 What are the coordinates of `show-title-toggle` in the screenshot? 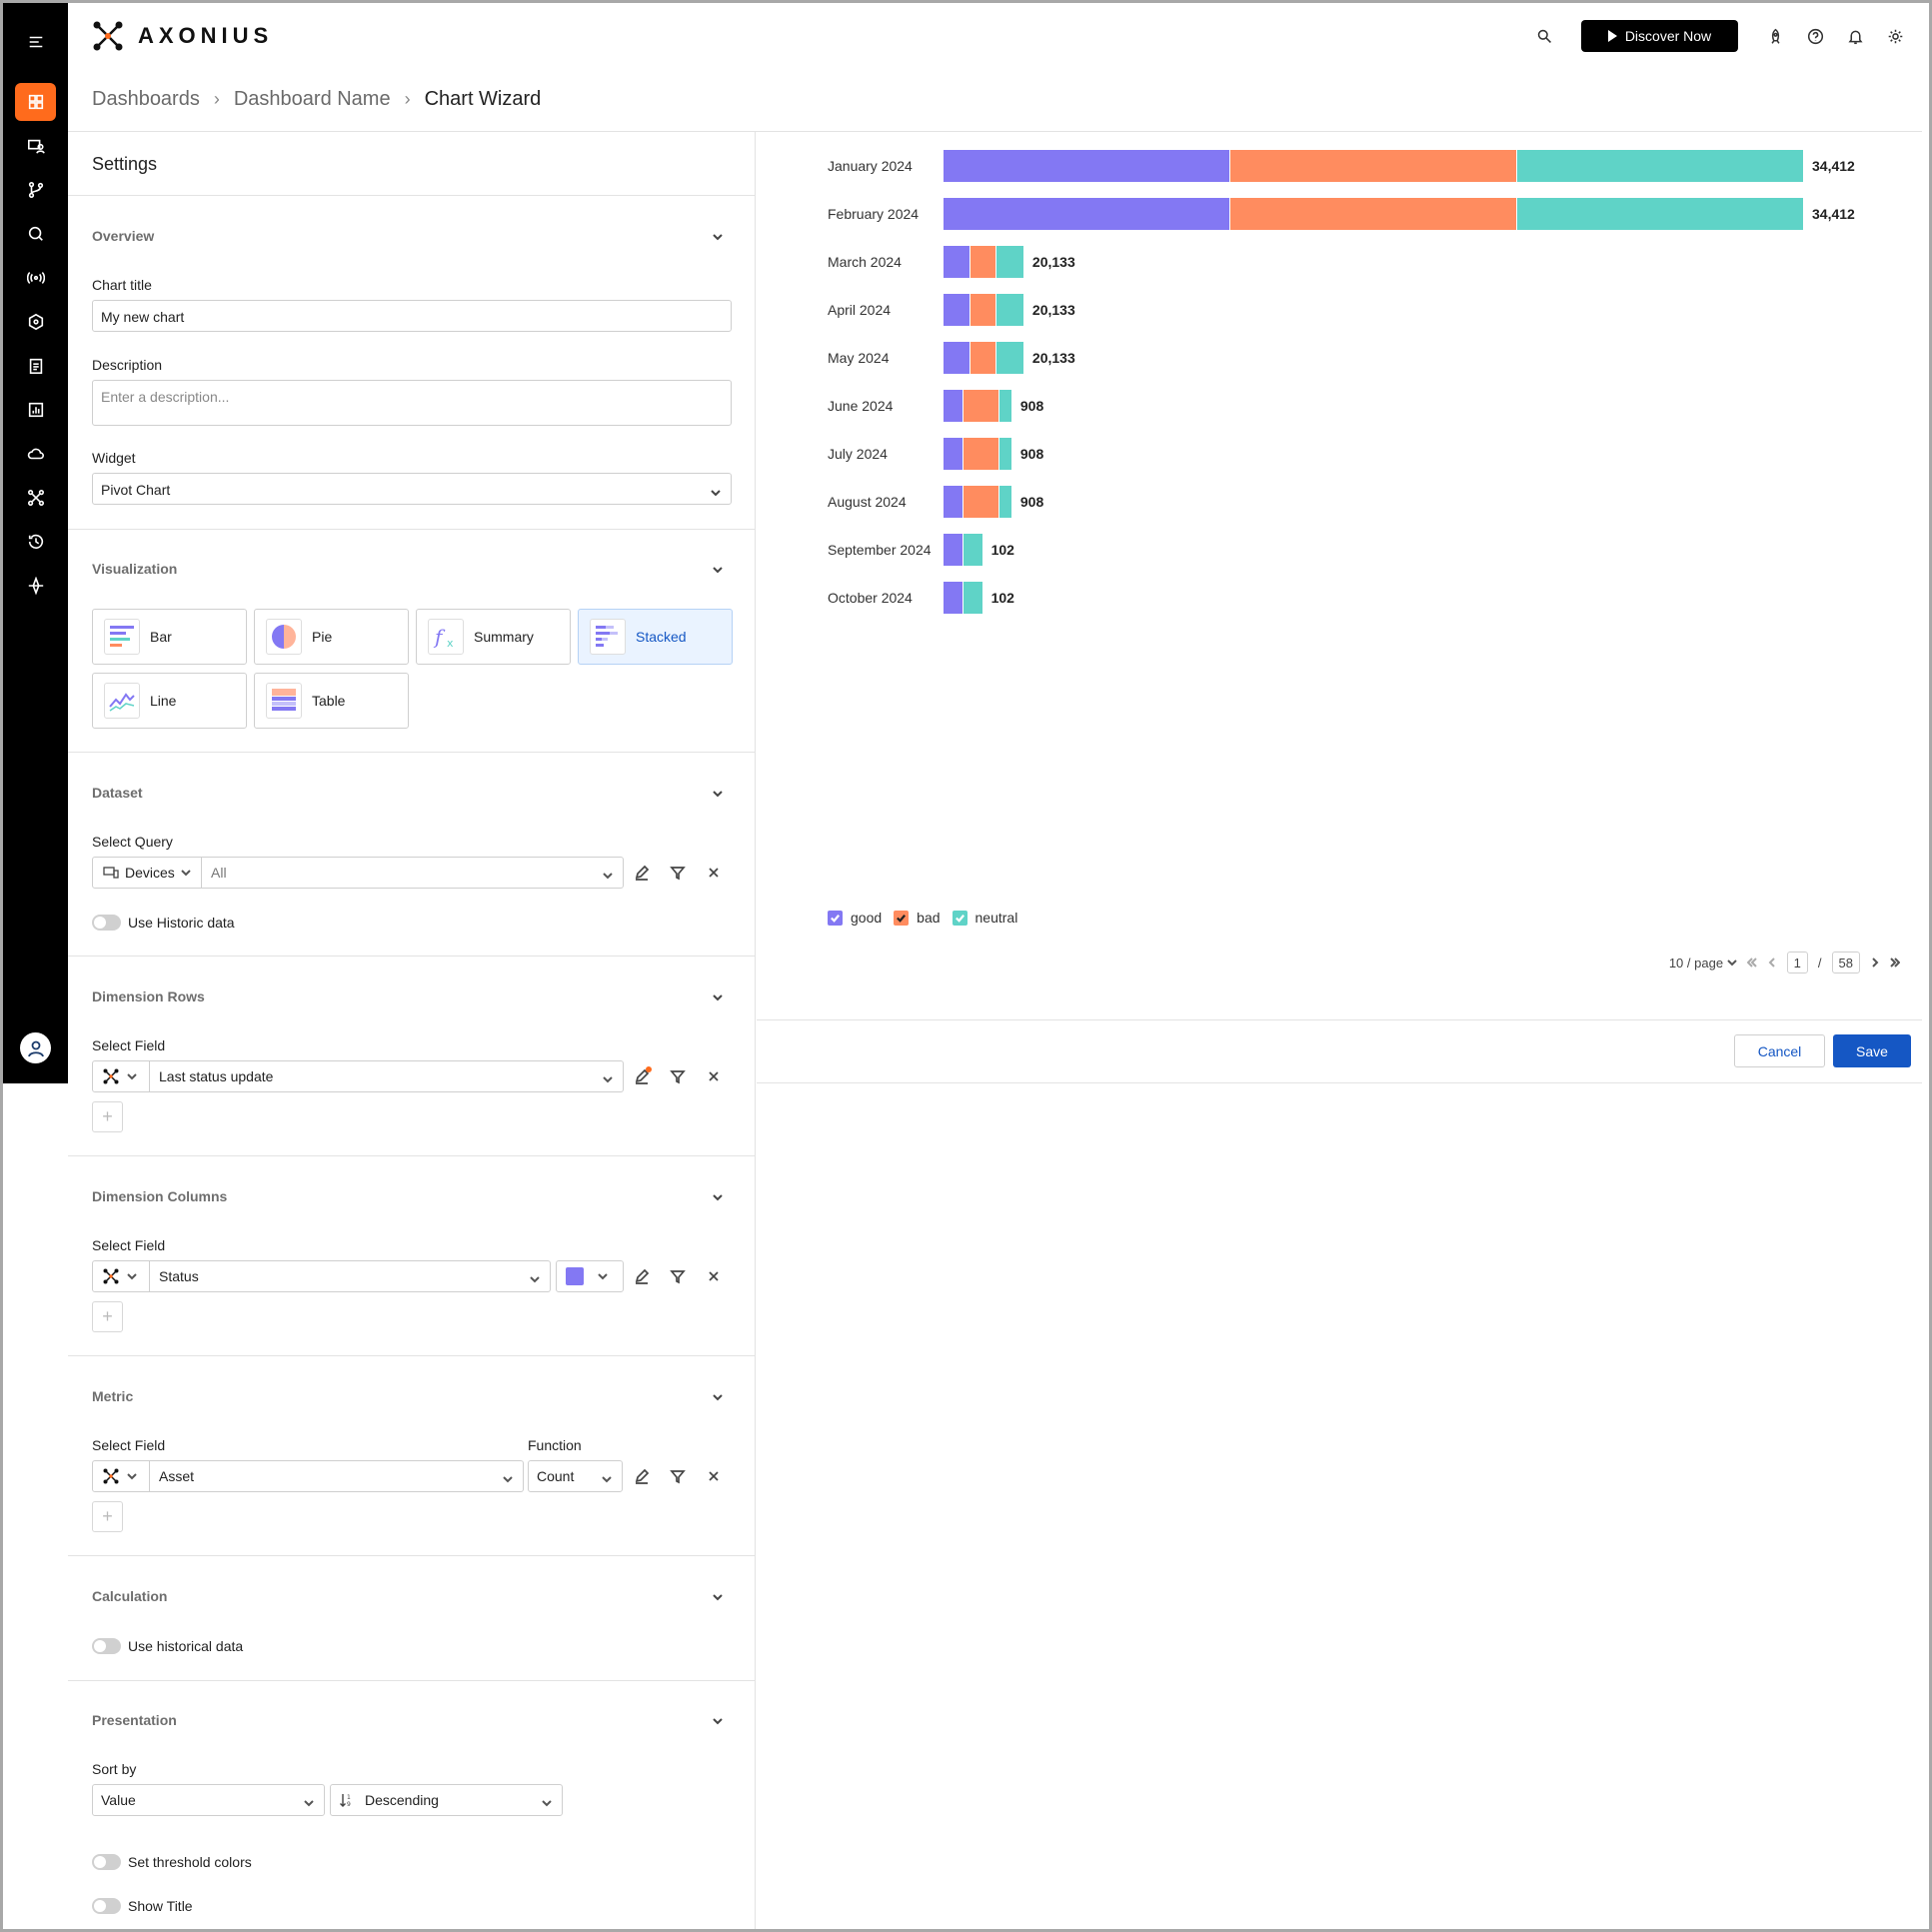 It's located at (106, 1906).